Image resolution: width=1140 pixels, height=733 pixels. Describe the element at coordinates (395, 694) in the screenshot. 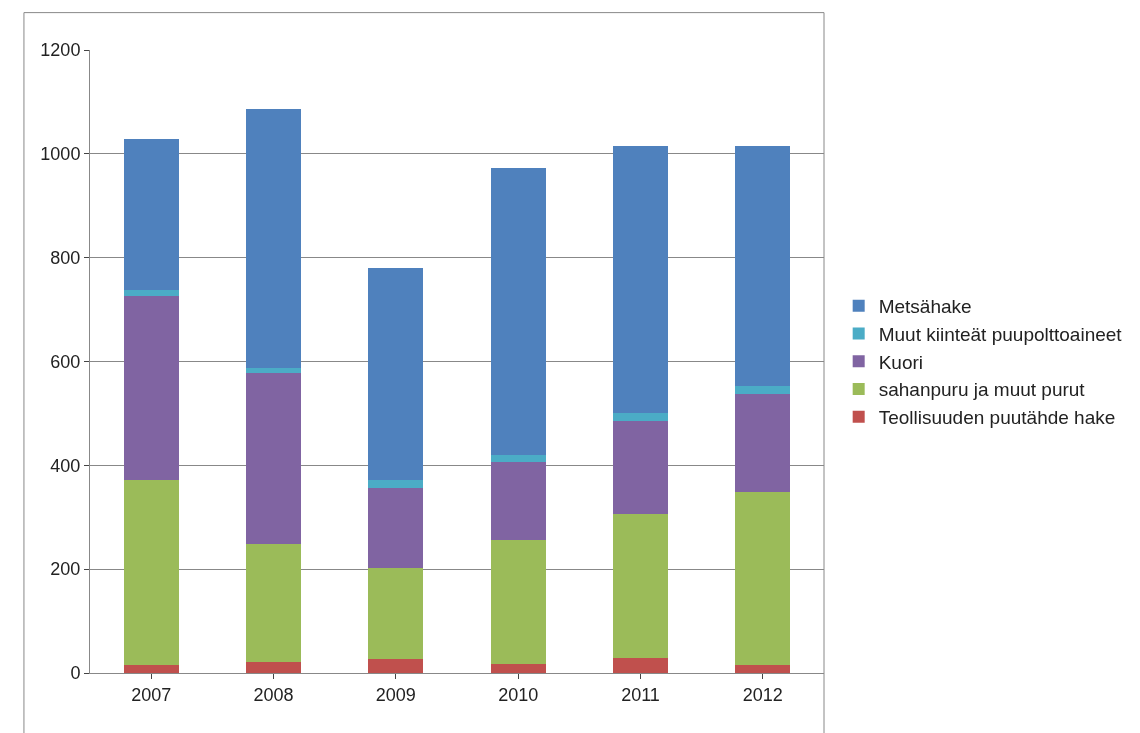

I see `x-tick-label: 2009` at that location.